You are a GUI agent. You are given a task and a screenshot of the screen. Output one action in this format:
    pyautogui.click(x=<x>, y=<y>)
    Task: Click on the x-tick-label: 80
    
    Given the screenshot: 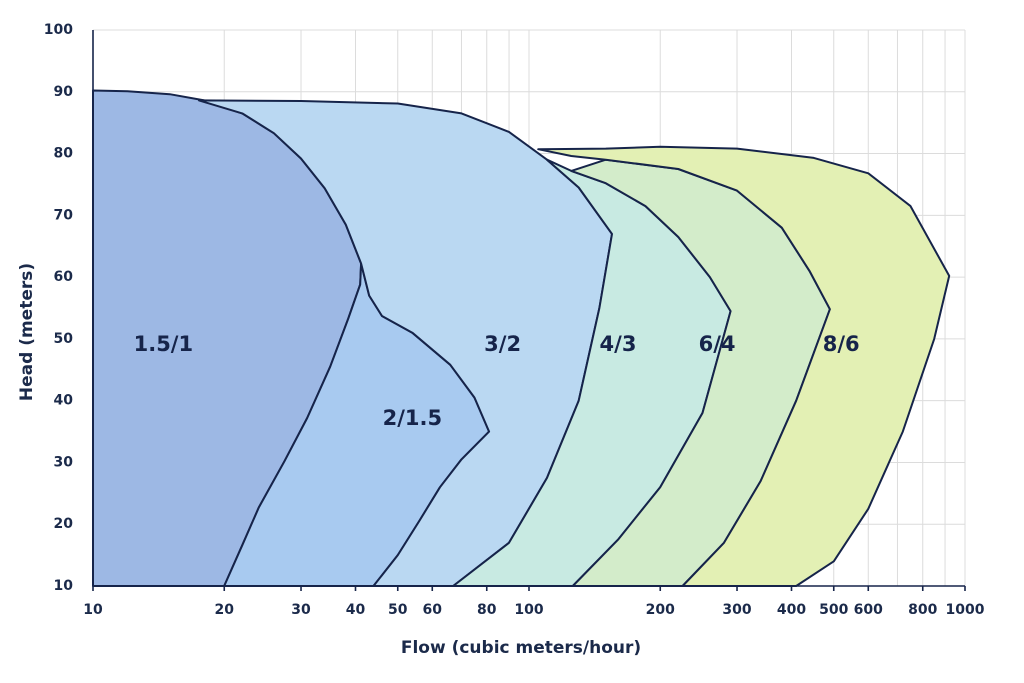 What is the action you would take?
    pyautogui.click(x=487, y=610)
    